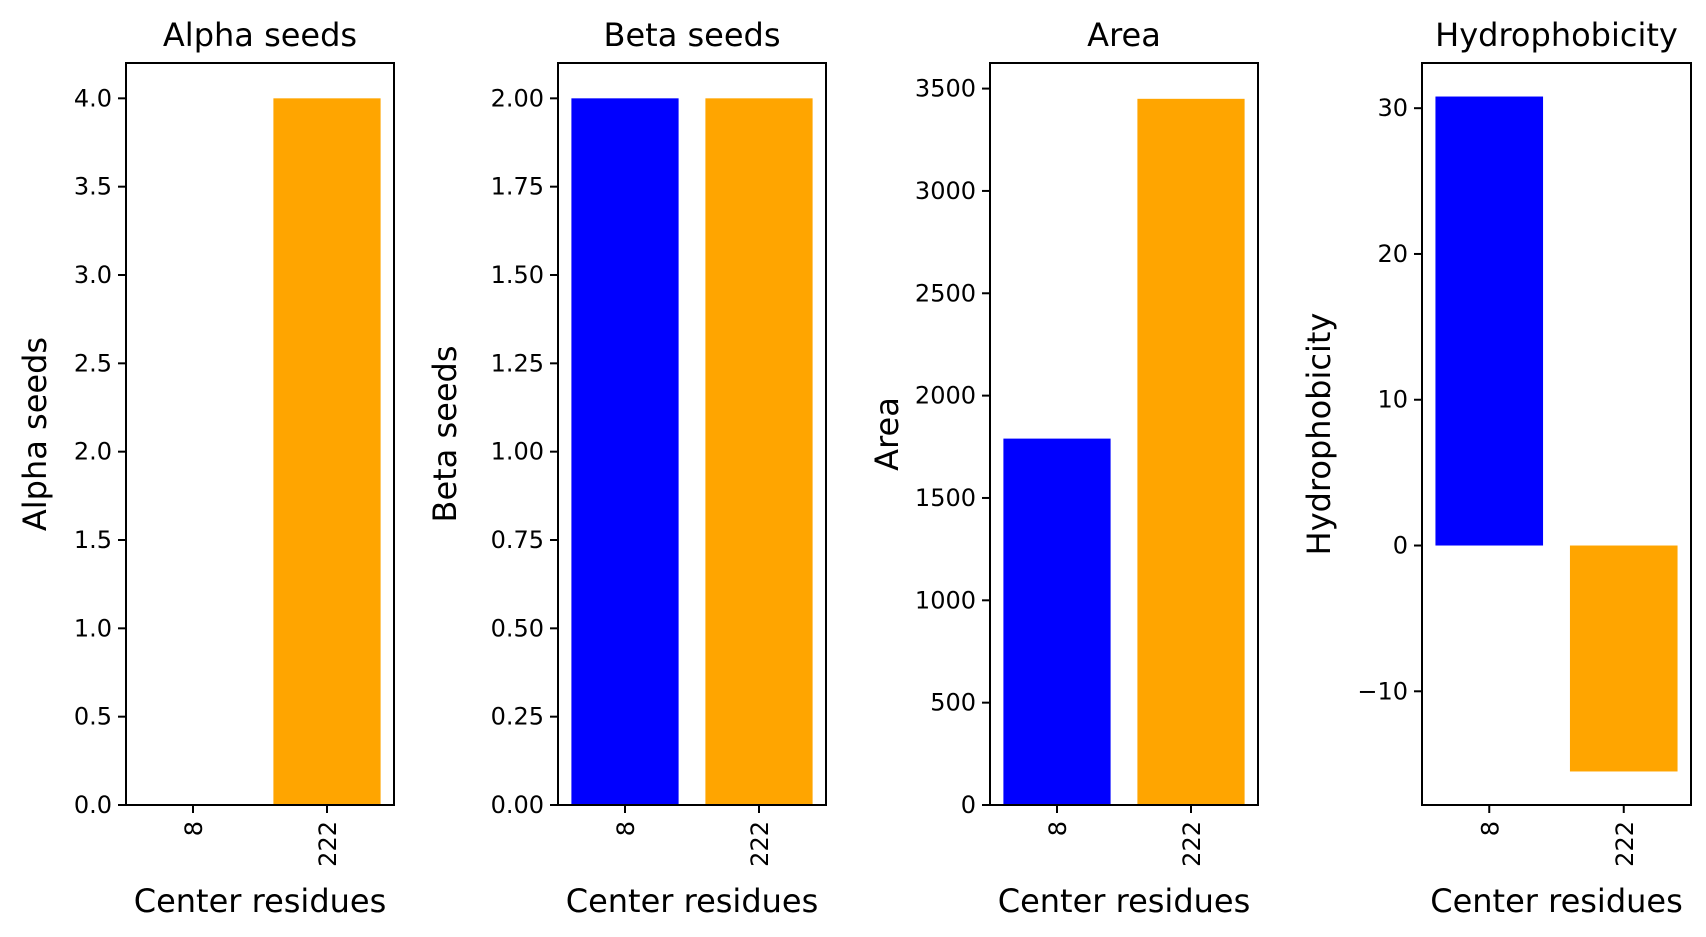  I want to click on y-tick-label: 2.00, so click(517, 98).